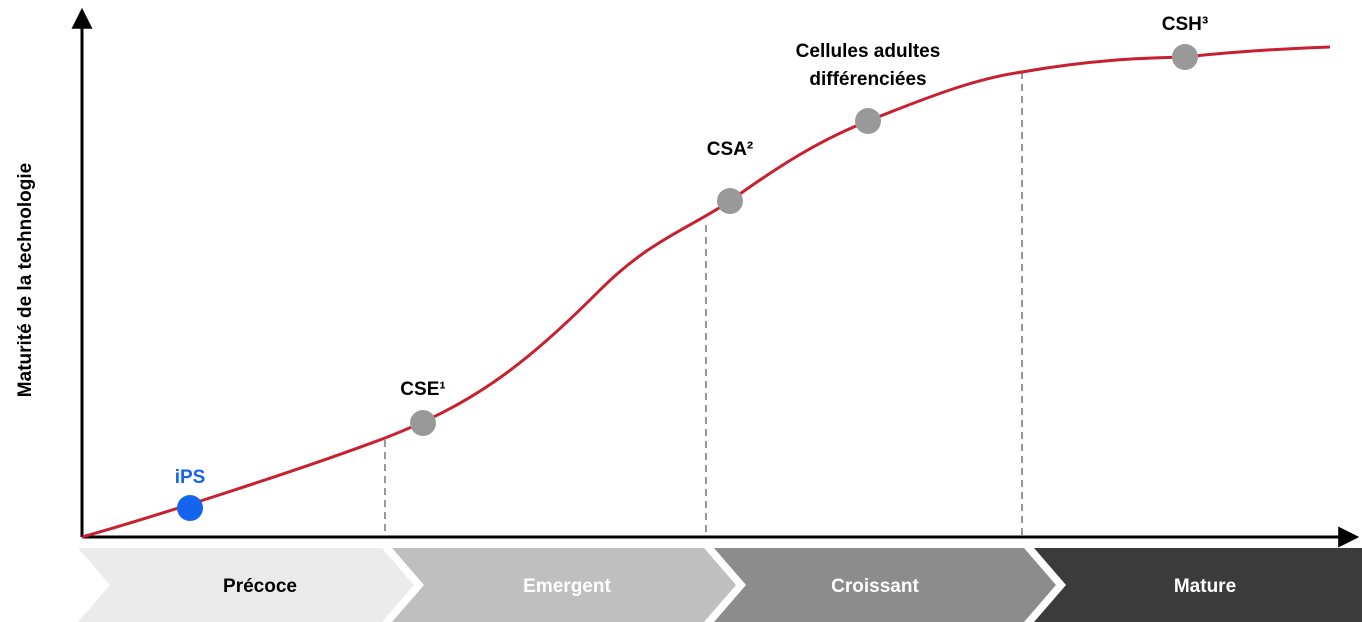 The width and height of the screenshot is (1362, 622). Describe the element at coordinates (260, 586) in the screenshot. I see `phase-label: Précoce` at that location.